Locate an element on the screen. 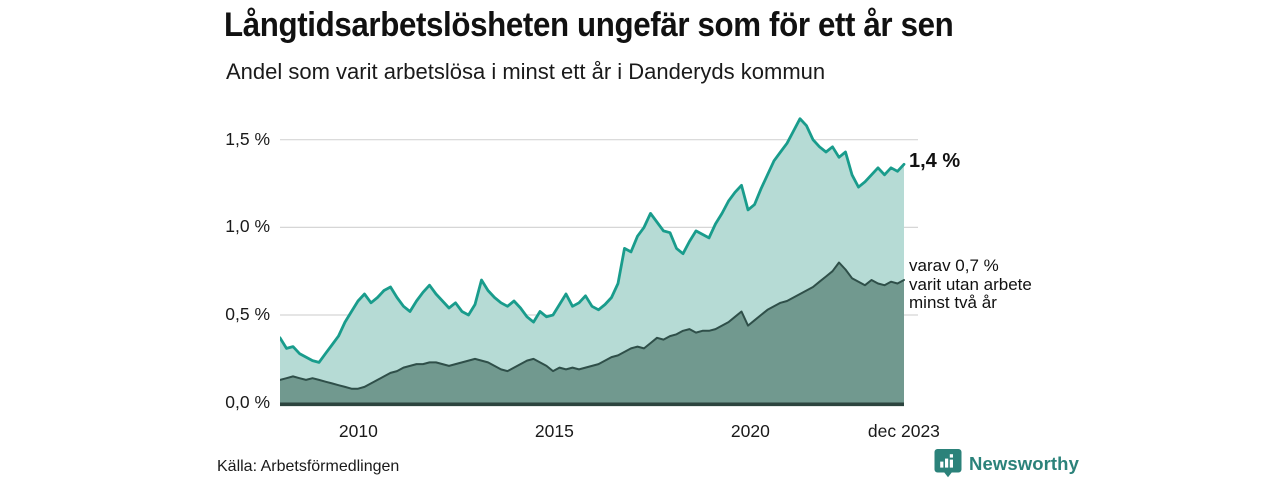  bar-chart-speech-bubble-icon is located at coordinates (948, 463).